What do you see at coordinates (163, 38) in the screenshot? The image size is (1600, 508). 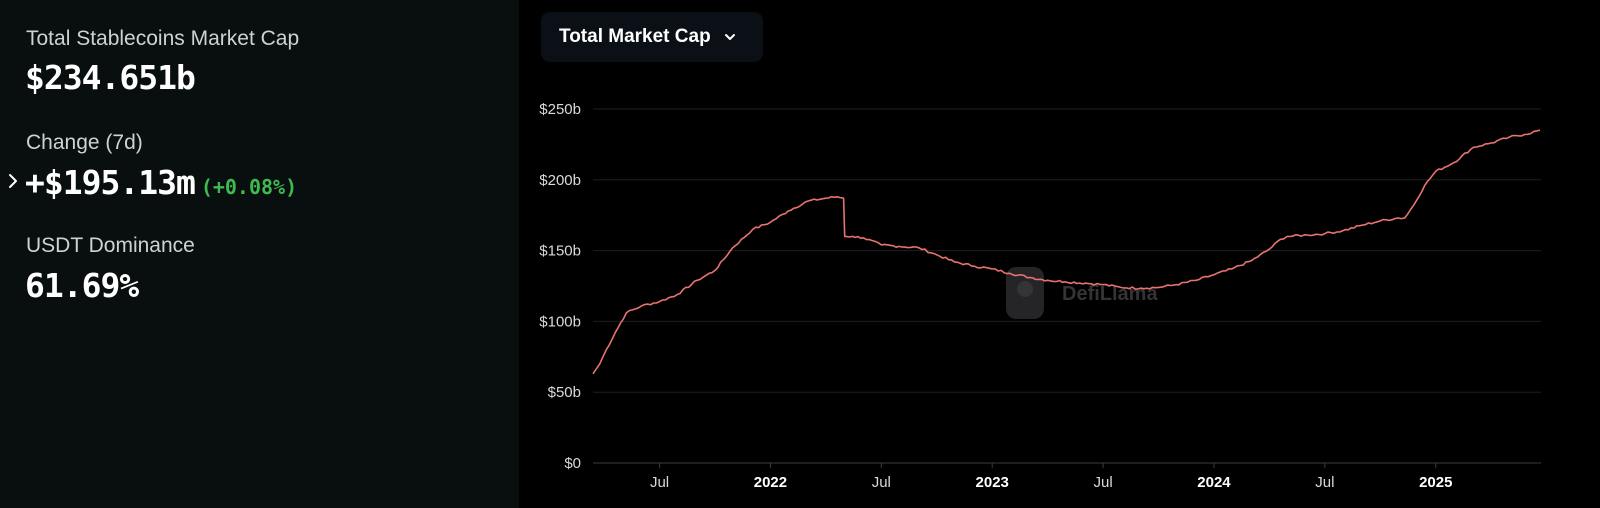 I see `market-cap-label: Total Stablecoins Market Cap` at bounding box center [163, 38].